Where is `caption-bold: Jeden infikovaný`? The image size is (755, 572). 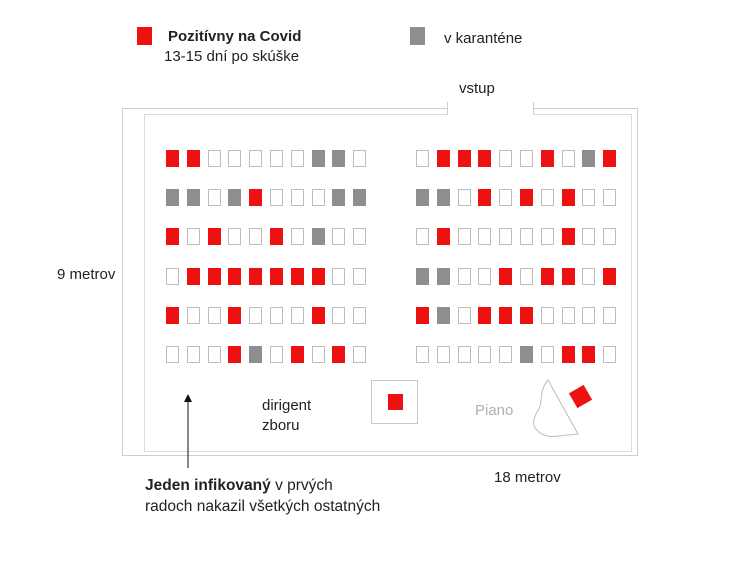
caption-bold: Jeden infikovaný is located at coordinates (208, 485).